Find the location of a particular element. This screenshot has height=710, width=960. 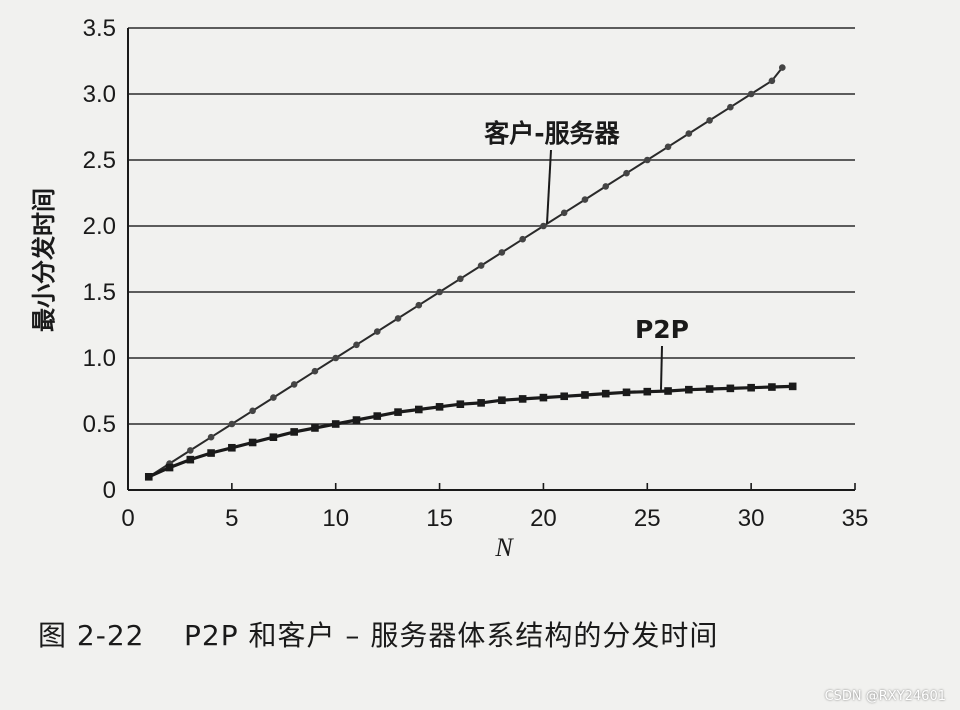

series-label-client-server: 客户-服务器 is located at coordinates (552, 133).